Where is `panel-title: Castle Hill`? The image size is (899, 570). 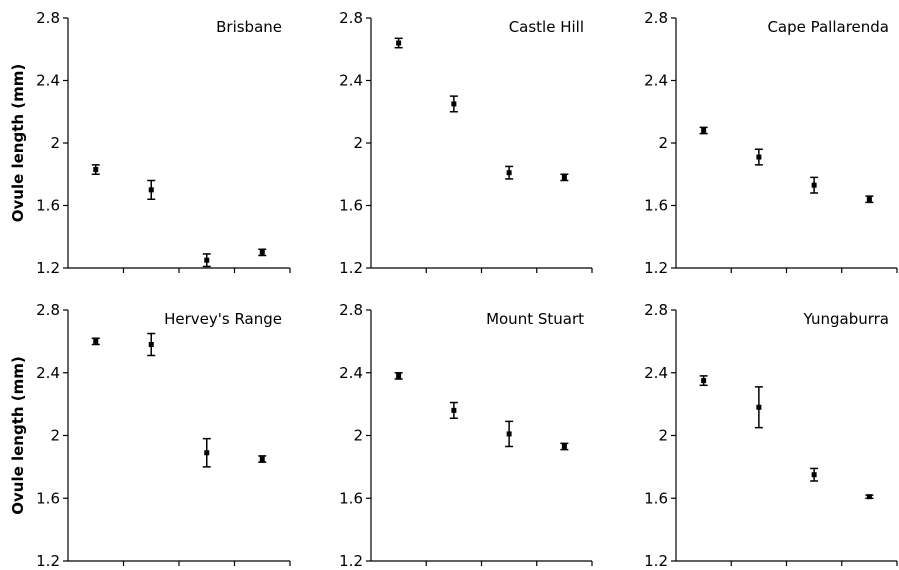
panel-title: Castle Hill is located at coordinates (546, 27).